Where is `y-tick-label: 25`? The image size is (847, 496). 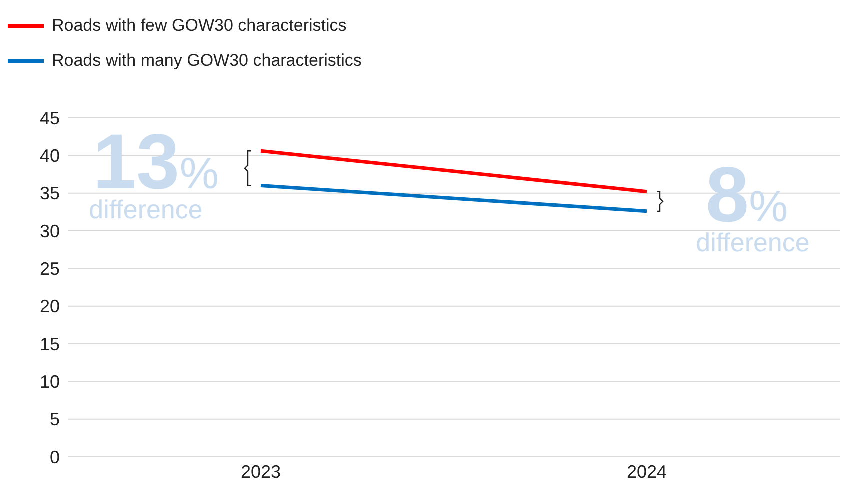
y-tick-label: 25 is located at coordinates (50, 269).